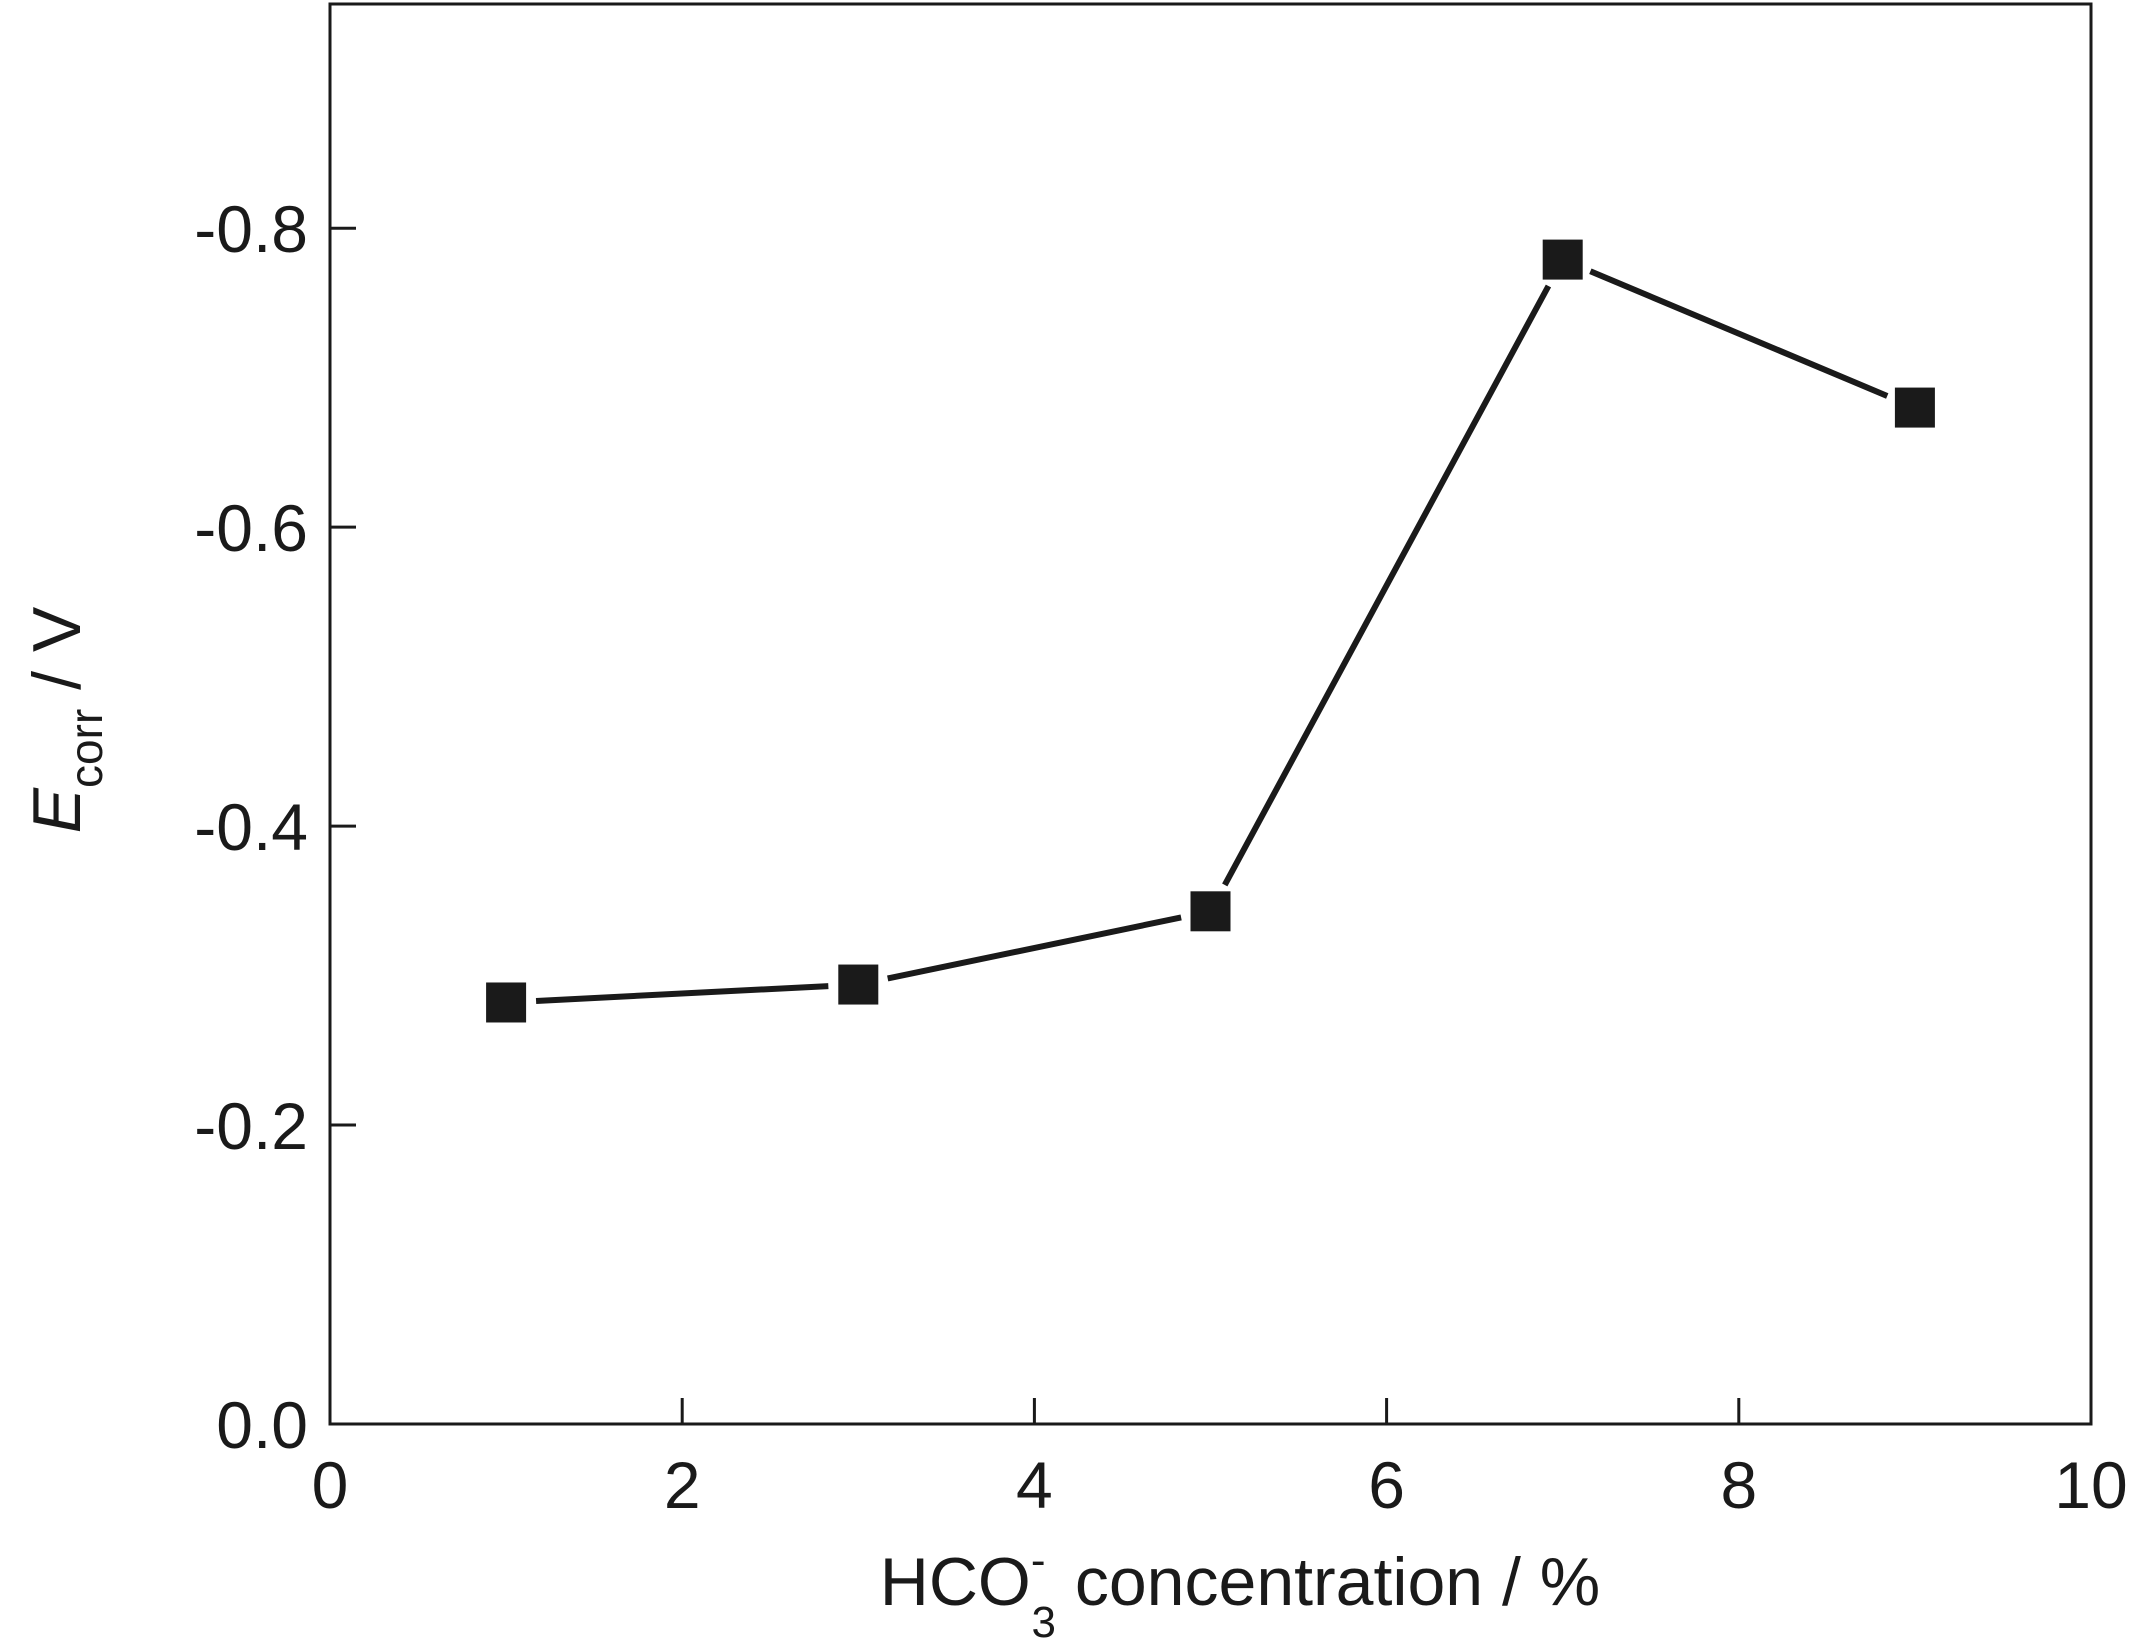  Describe the element at coordinates (1738, 1485) in the screenshot. I see `x-tick-label: 8` at that location.